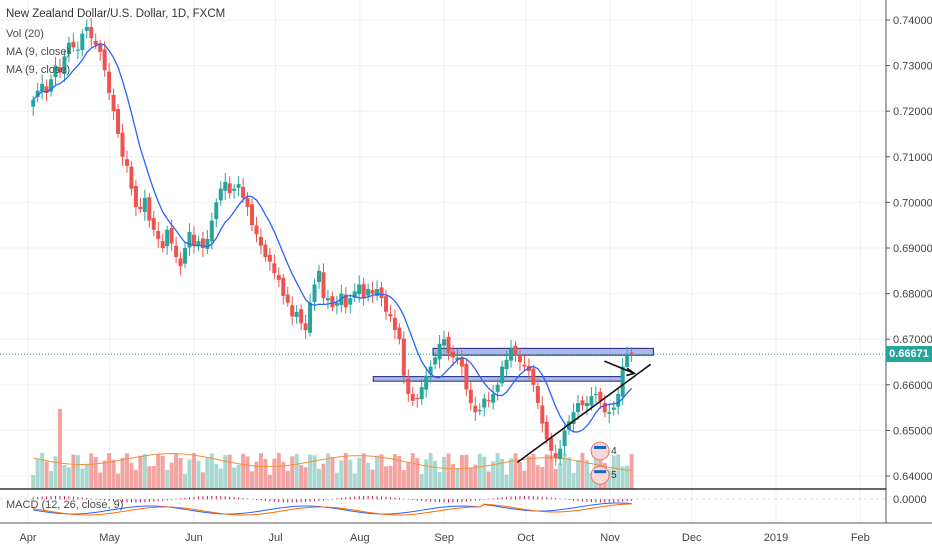  What do you see at coordinates (912, 21) in the screenshot?
I see `price-tick-label: 0.74000` at bounding box center [912, 21].